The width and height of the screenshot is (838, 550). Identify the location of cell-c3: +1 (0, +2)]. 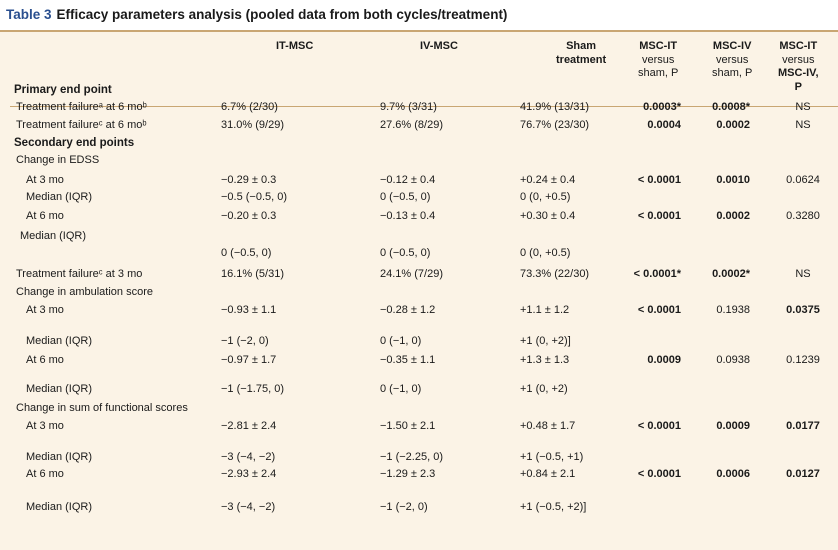
(545, 341).